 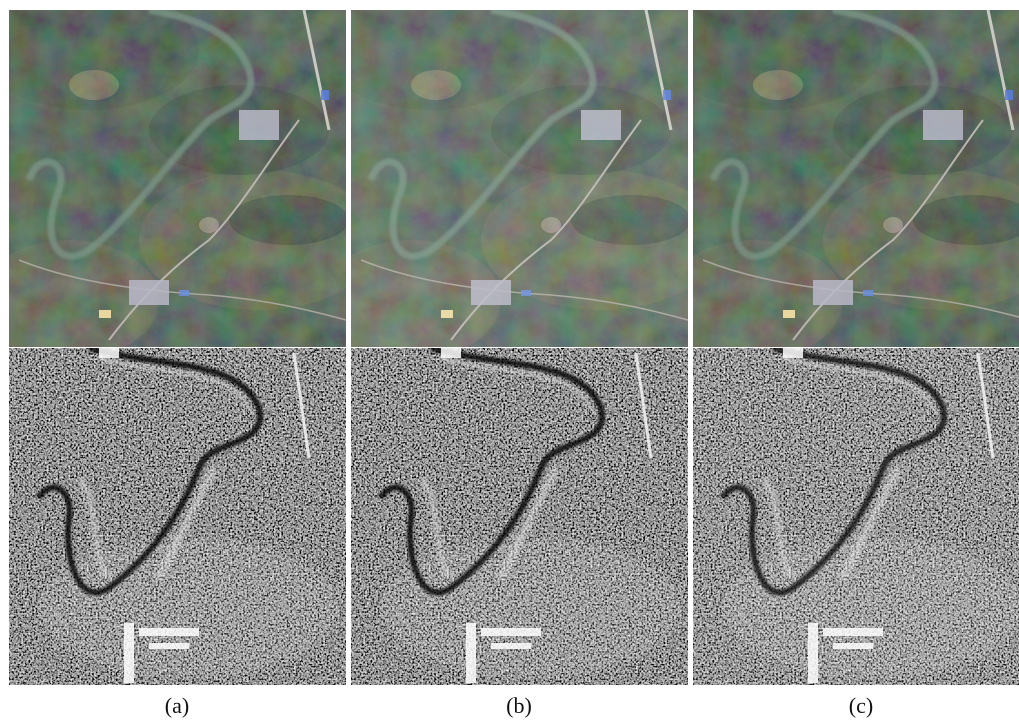 I want to click on caption: (b), so click(x=519, y=705).